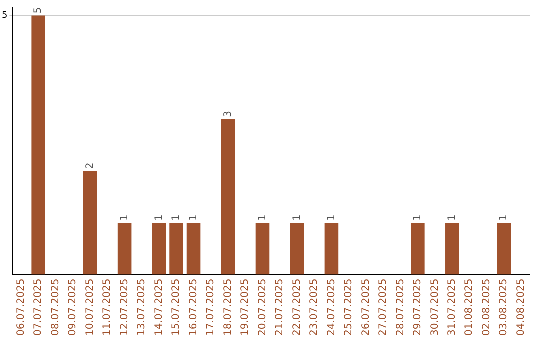  Describe the element at coordinates (366, 307) in the screenshot. I see `x-tick-label: 26.07.2025` at that location.